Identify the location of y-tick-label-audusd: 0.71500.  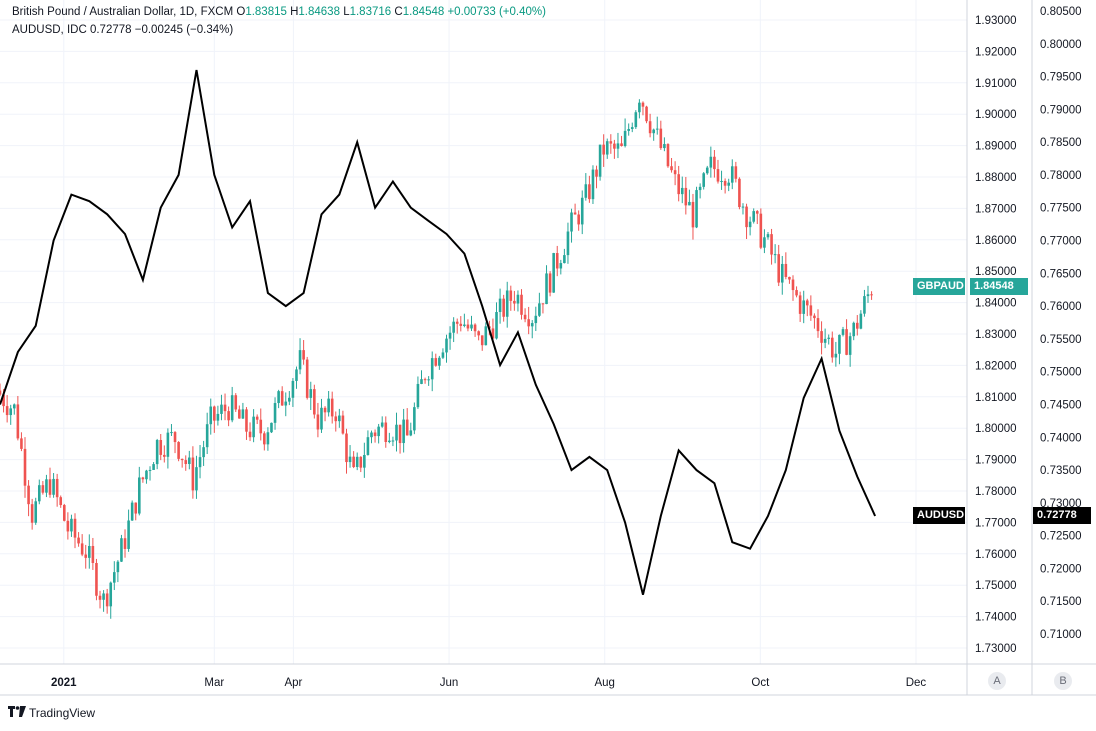
(1061, 602).